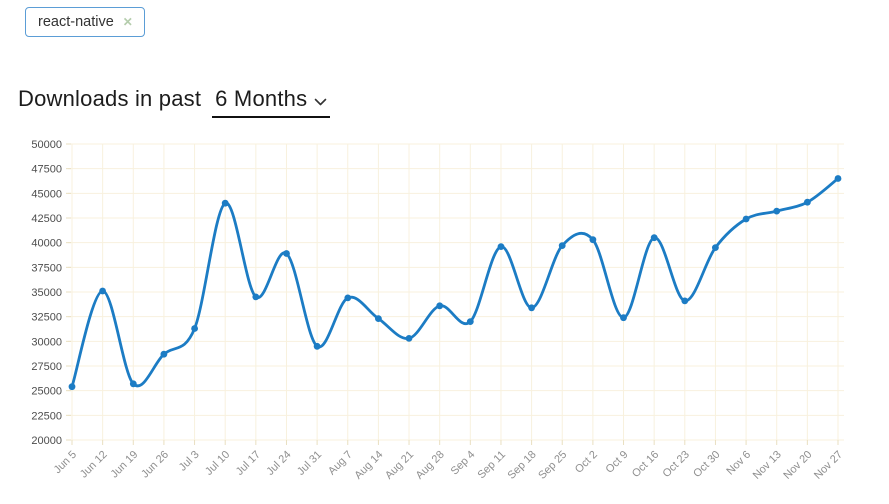  I want to click on y-axis-label: 27500, so click(46, 367).